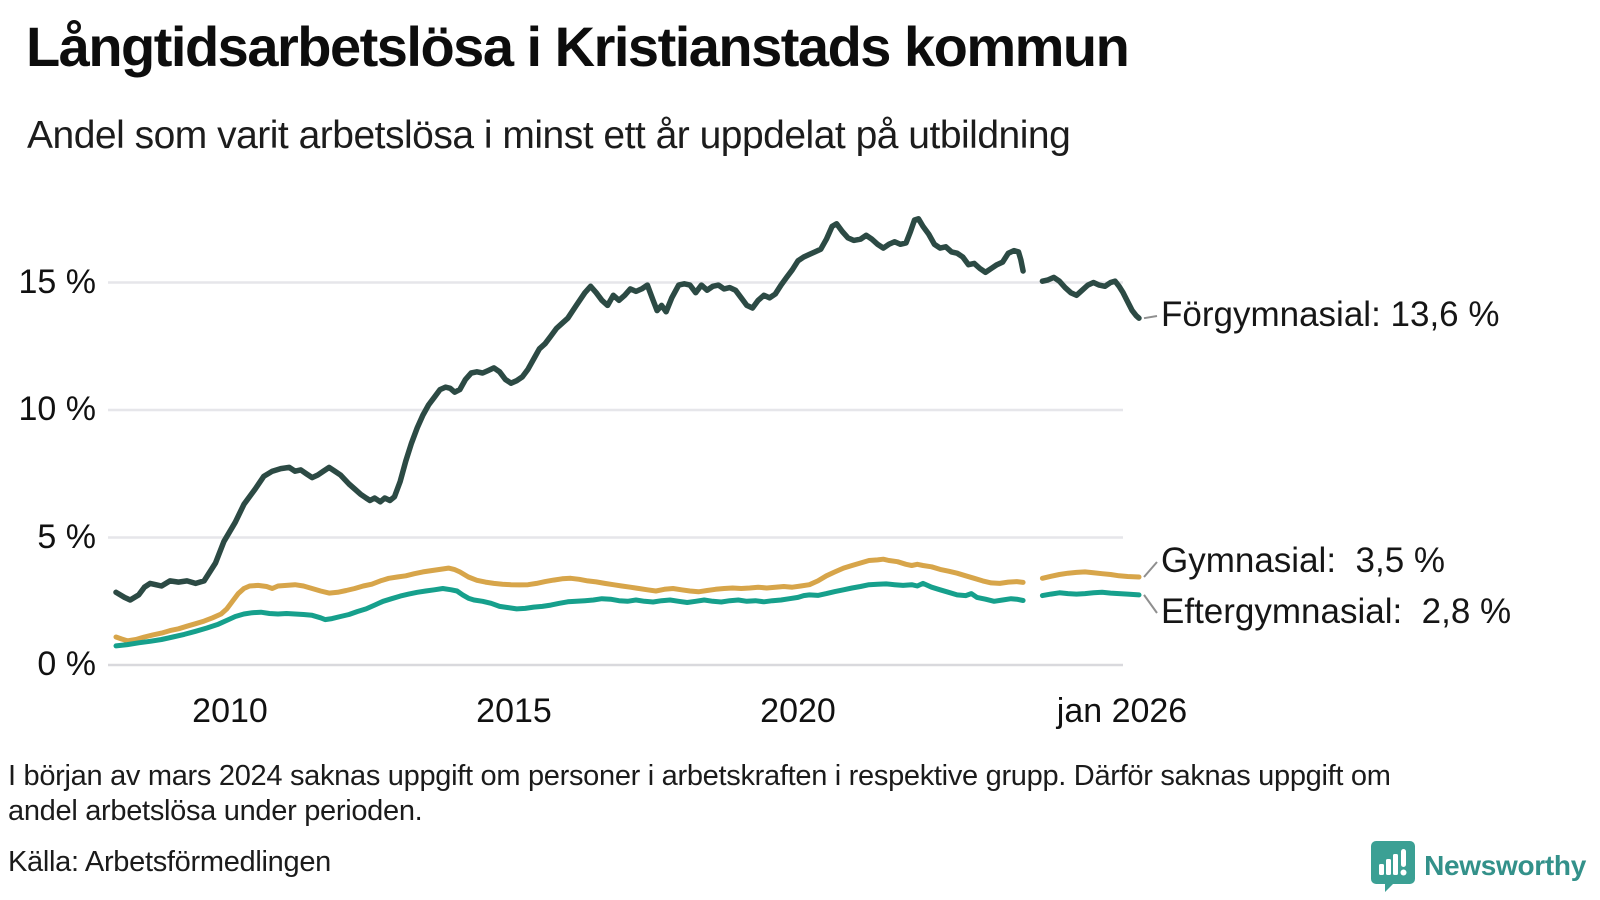 The width and height of the screenshot is (1600, 900). Describe the element at coordinates (569, 614) in the screenshot. I see `series-line-eftergymnasial-seg0` at that location.